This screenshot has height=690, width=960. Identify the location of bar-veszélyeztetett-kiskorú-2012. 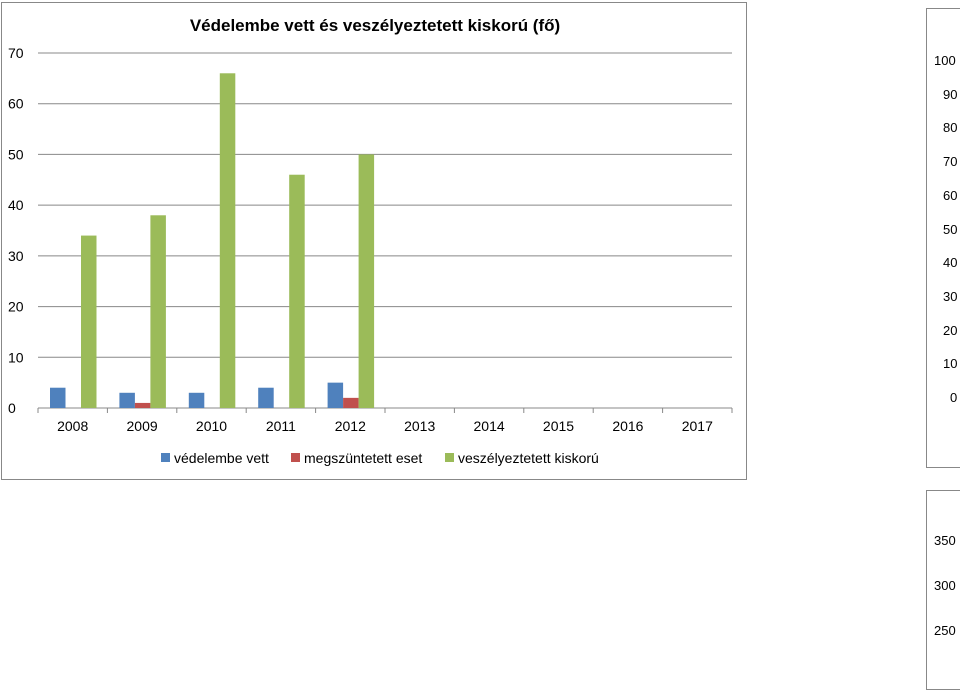
(366, 281).